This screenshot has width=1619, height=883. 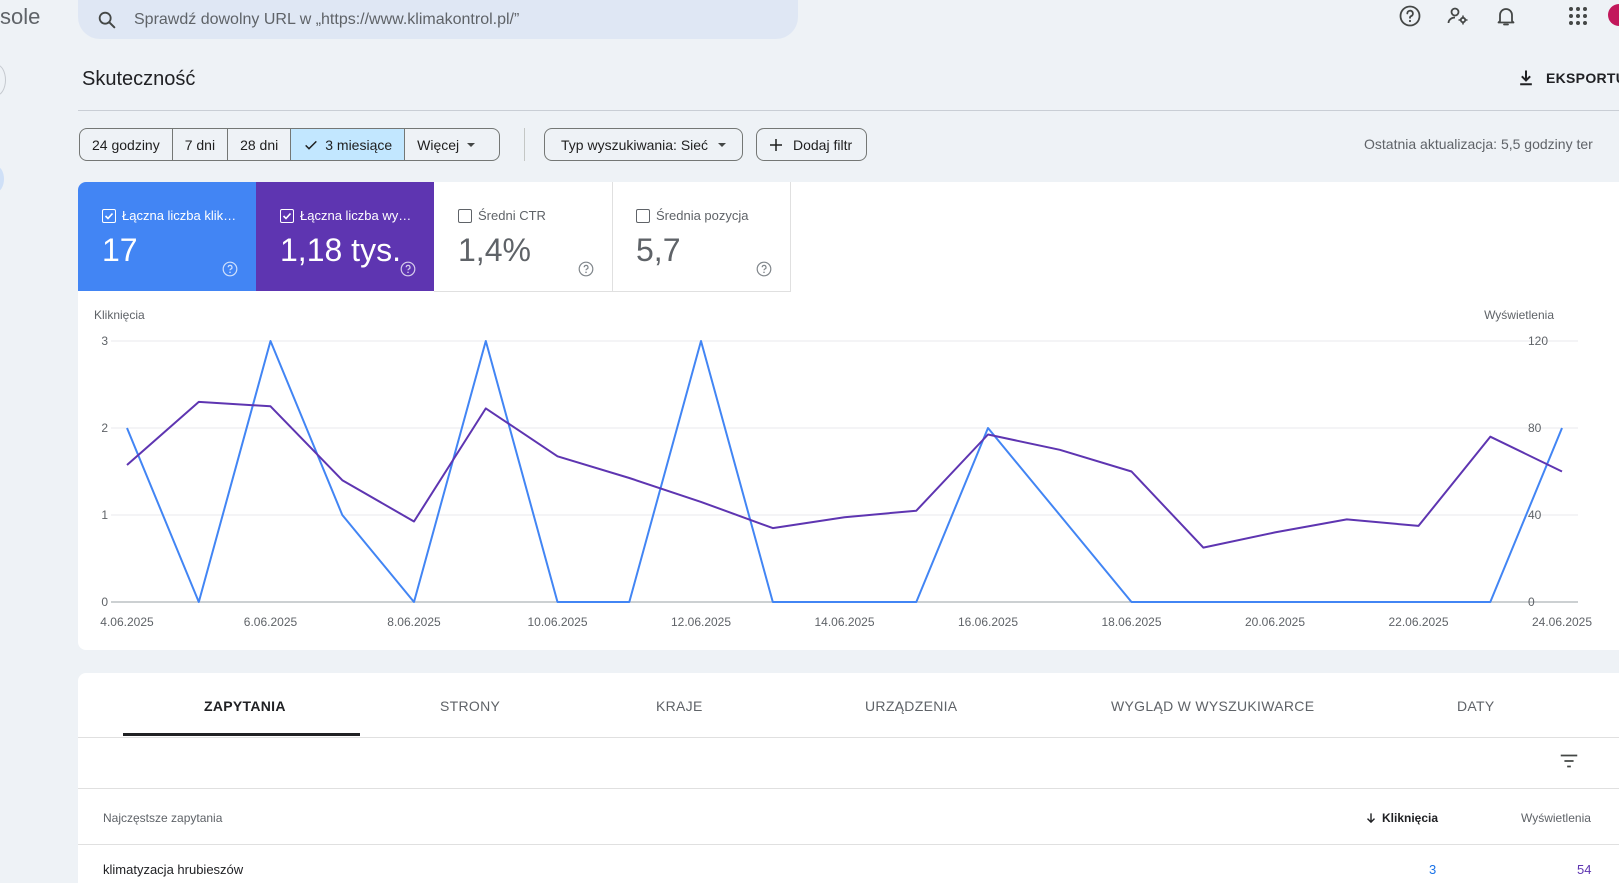 What do you see at coordinates (1584, 869) in the screenshot?
I see `impressions-cell: 54` at bounding box center [1584, 869].